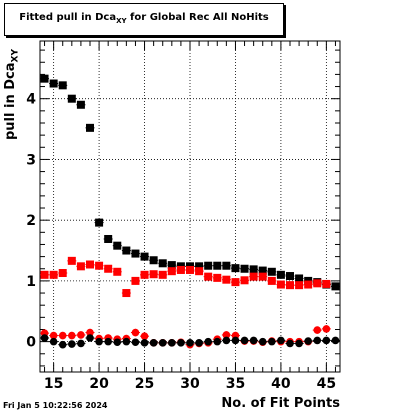  What do you see at coordinates (235, 384) in the screenshot?
I see `x-tick-label: 35` at bounding box center [235, 384].